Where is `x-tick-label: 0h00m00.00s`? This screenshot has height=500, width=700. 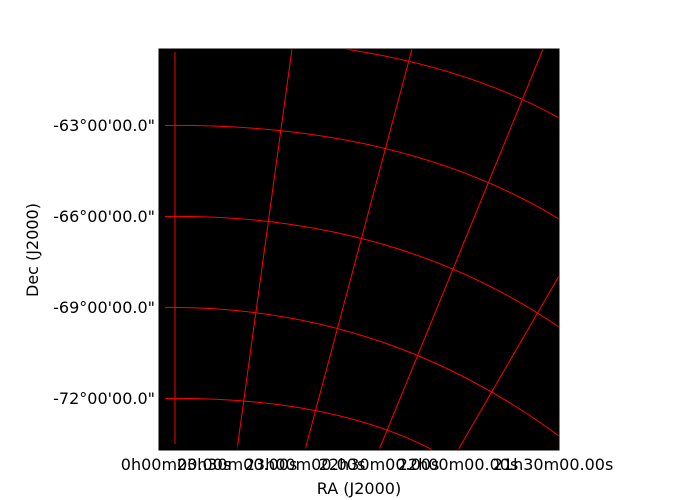 x-tick-label: 0h00m00.00s is located at coordinates (176, 464).